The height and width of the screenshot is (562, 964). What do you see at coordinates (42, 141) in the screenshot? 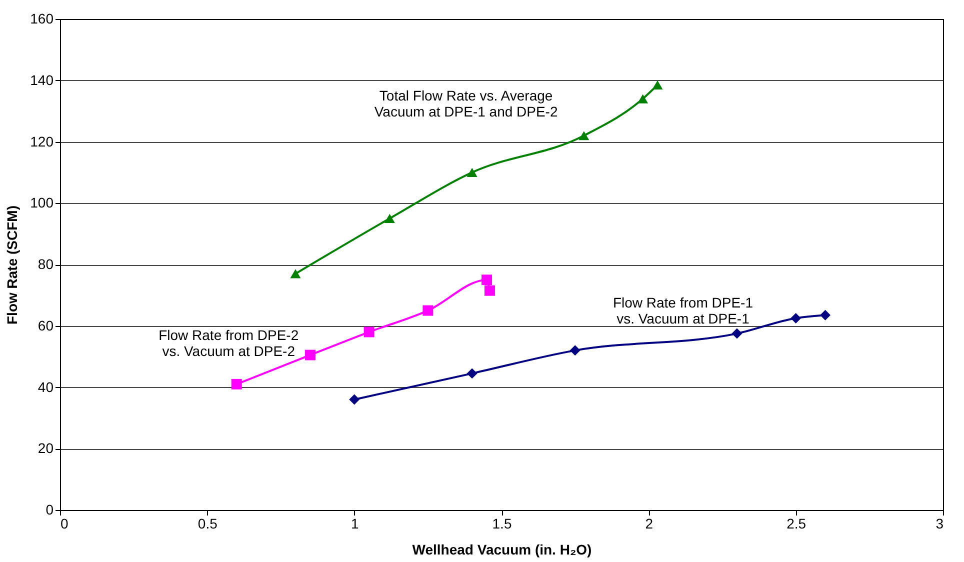
I see `y-tick-label: 120` at bounding box center [42, 141].